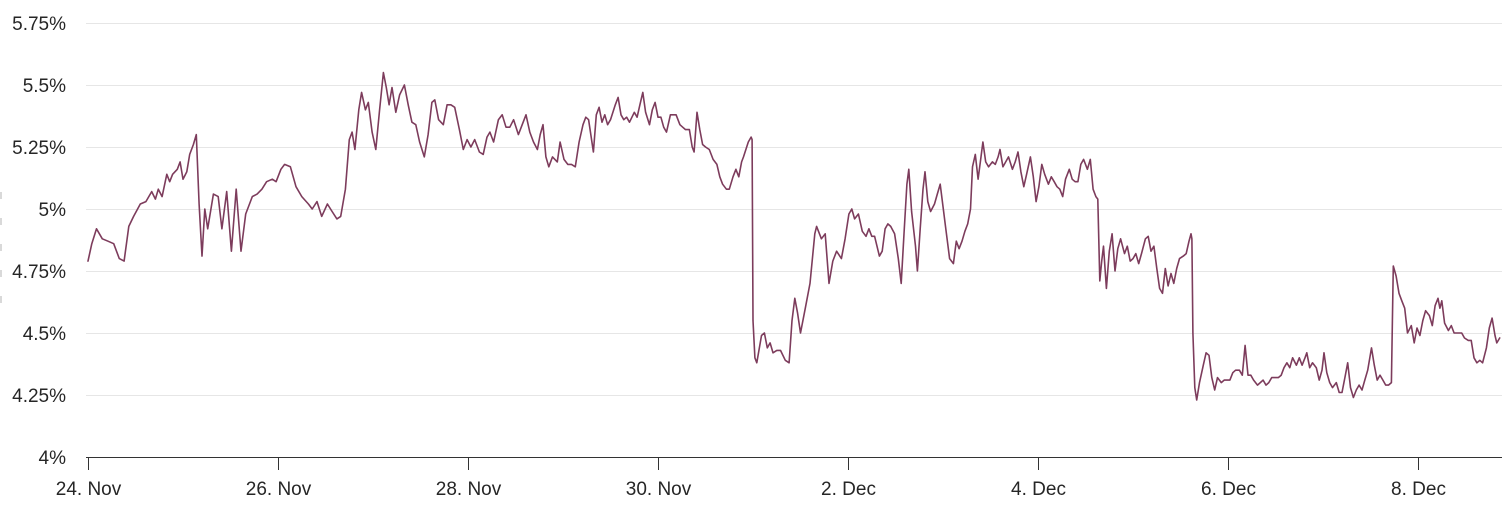 This screenshot has height=515, width=1502. What do you see at coordinates (659, 489) in the screenshot?
I see `x-axis-tick-label: 30. Nov` at bounding box center [659, 489].